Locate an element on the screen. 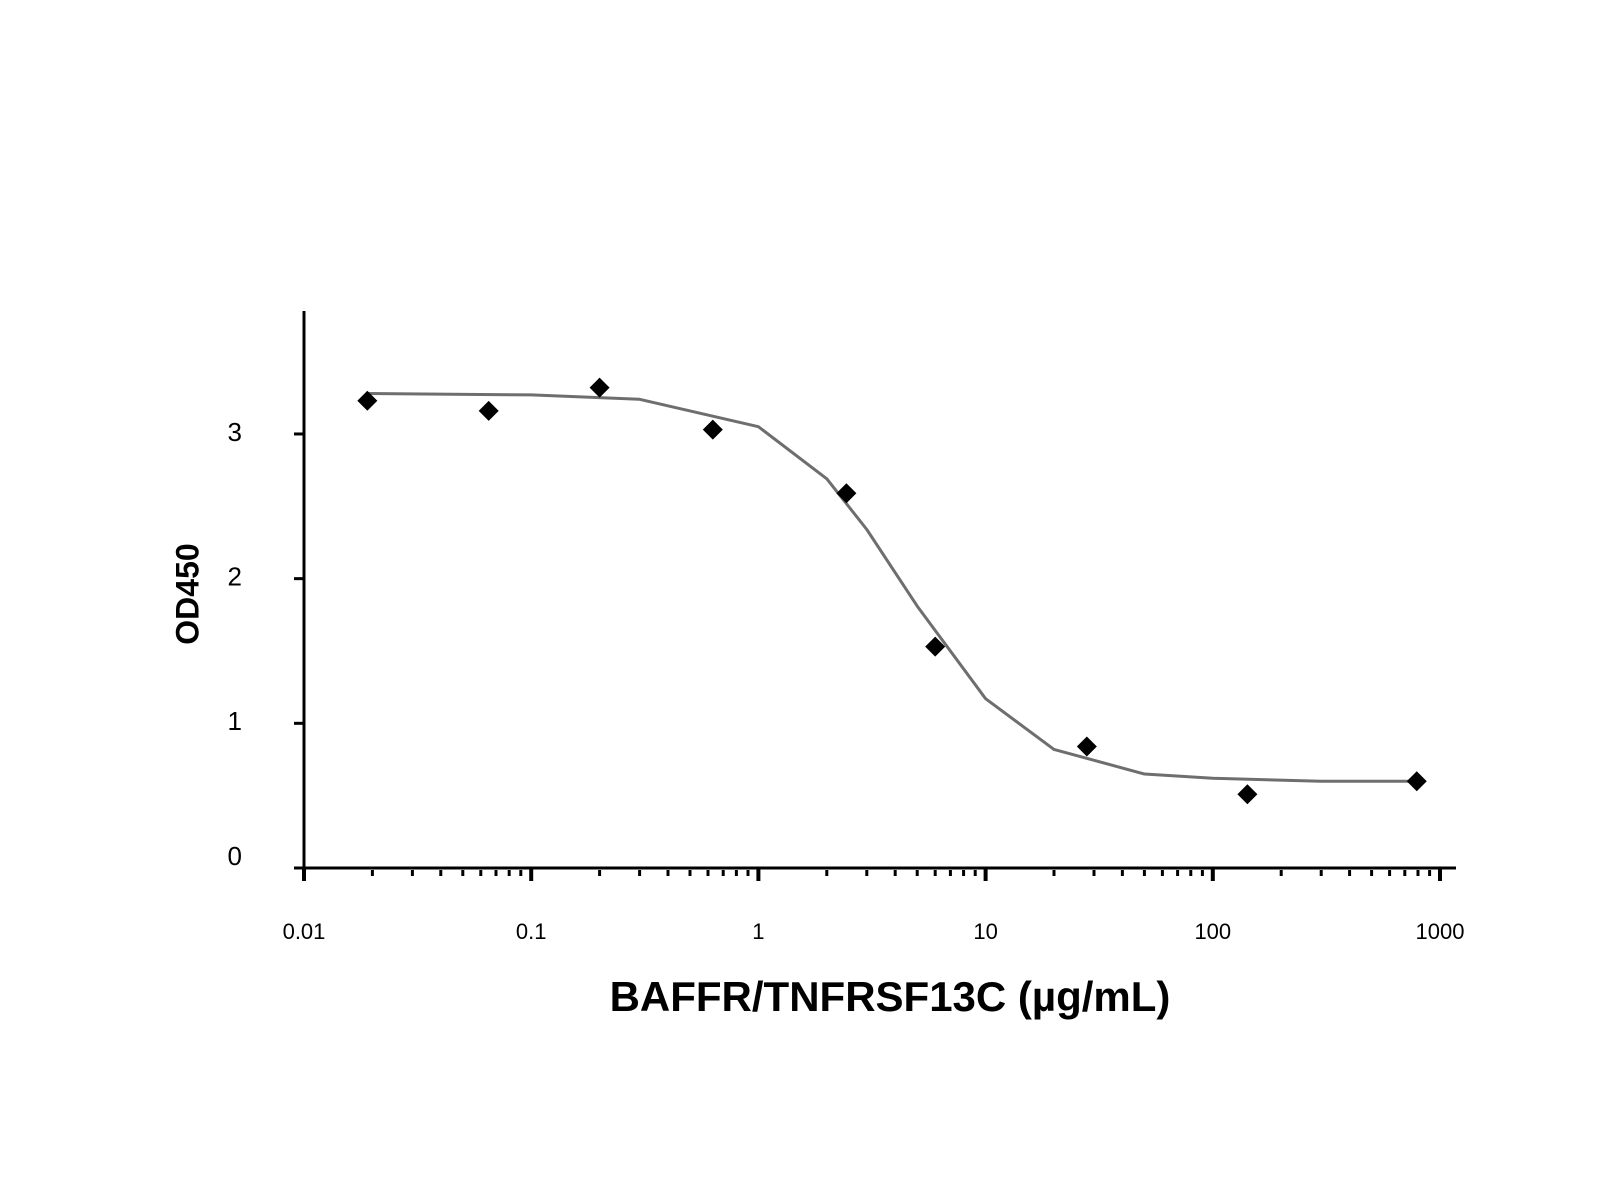  y-tick-label: 2 is located at coordinates (235, 577).